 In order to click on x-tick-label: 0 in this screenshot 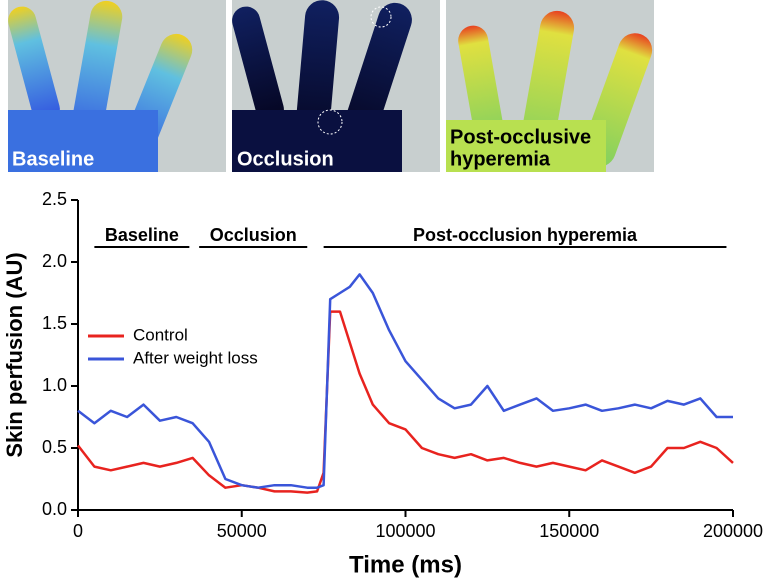, I will do `click(78, 531)`.